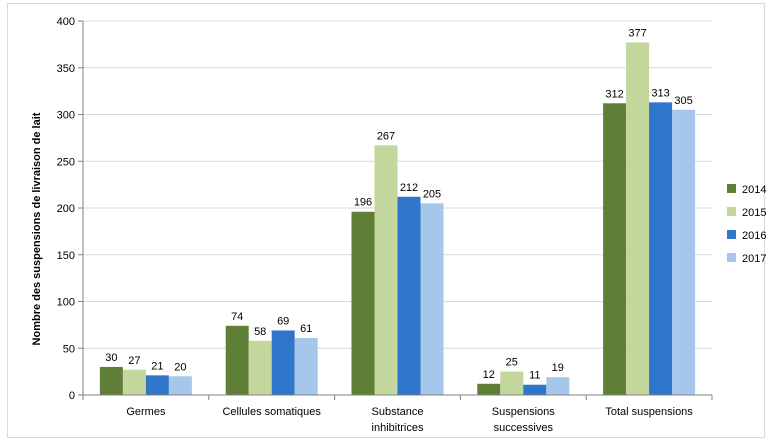 Image resolution: width=773 pixels, height=448 pixels. Describe the element at coordinates (66, 303) in the screenshot. I see `y-tick-label: 100` at that location.